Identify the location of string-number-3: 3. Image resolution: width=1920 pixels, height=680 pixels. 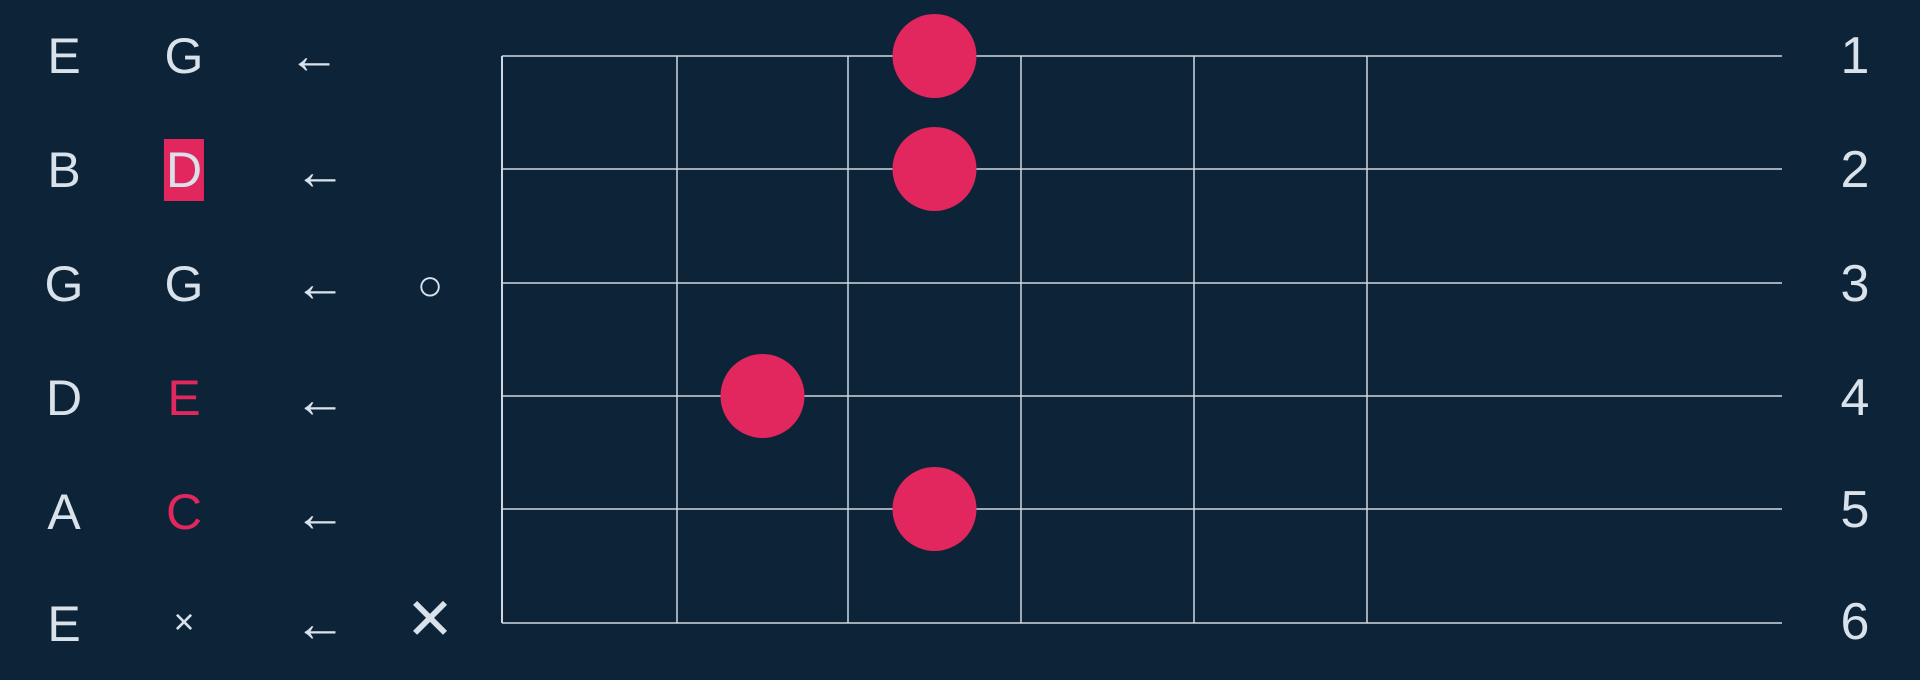
(1855, 284).